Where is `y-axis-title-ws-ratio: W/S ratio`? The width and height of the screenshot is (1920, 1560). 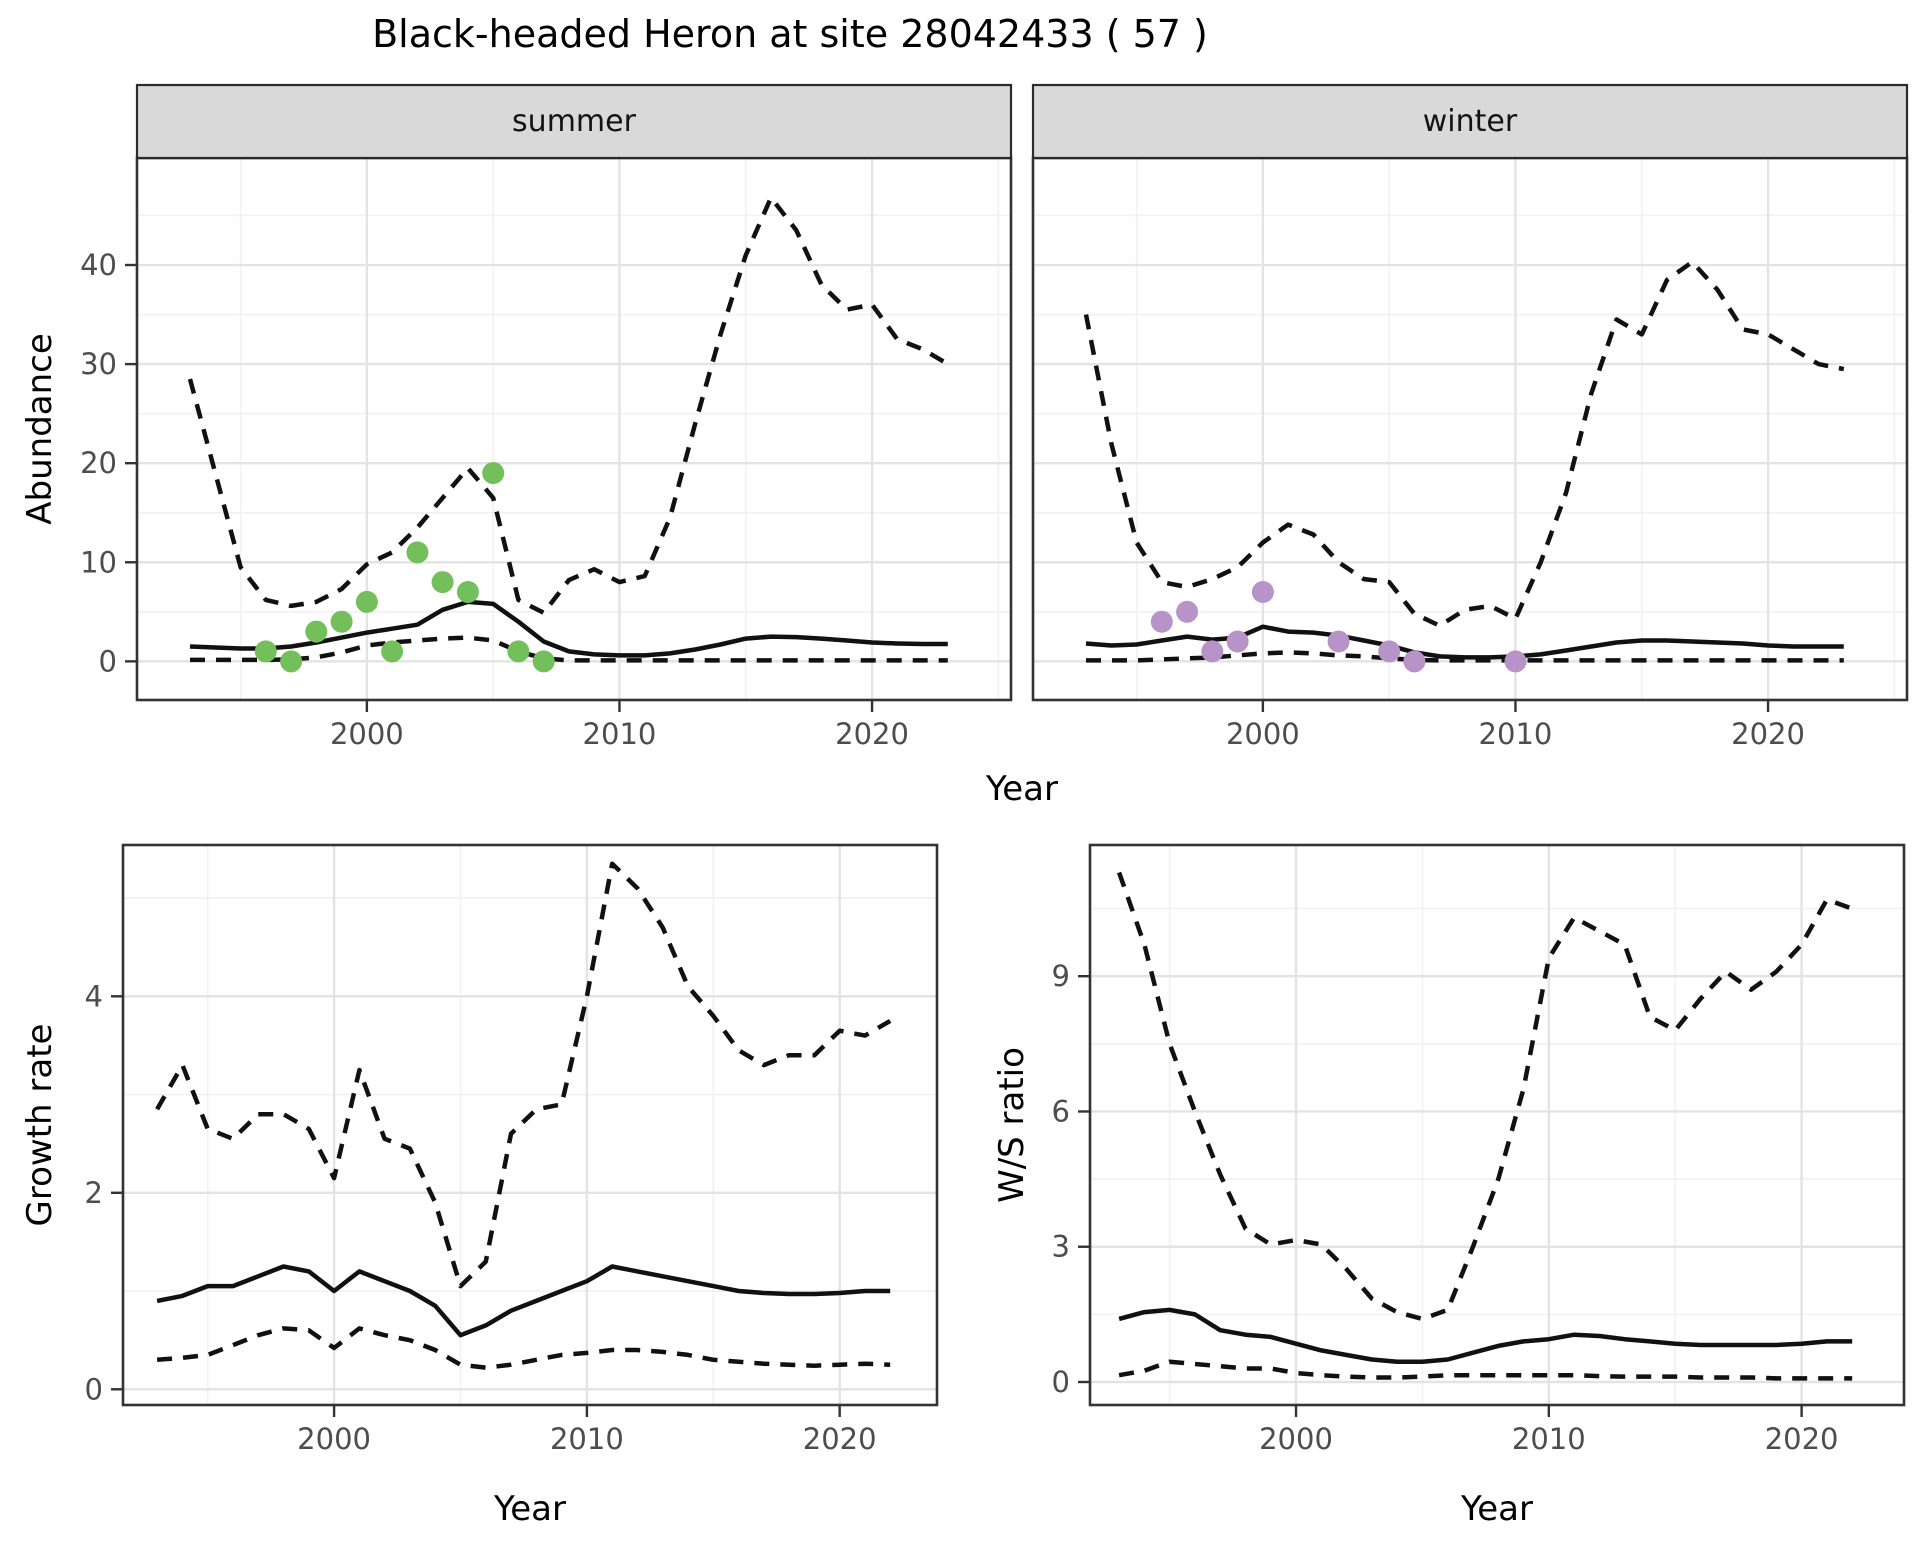
y-axis-title-ws-ratio: W/S ratio is located at coordinates (1012, 1125).